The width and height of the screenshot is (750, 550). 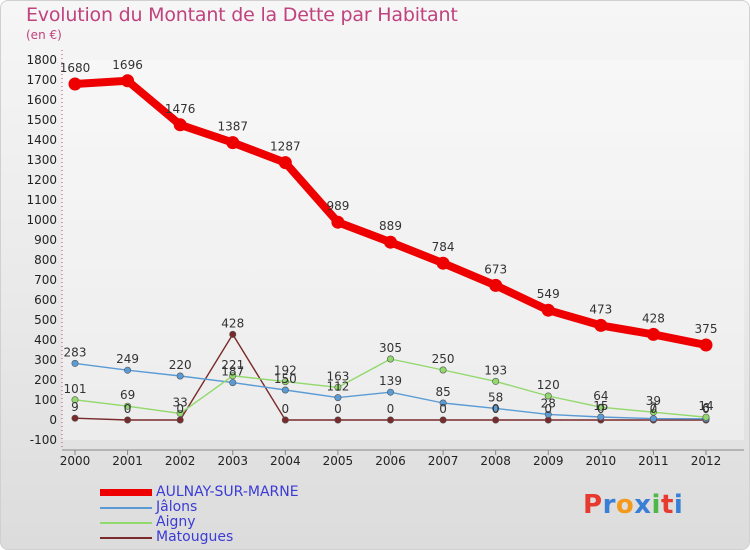 What do you see at coordinates (41, 220) in the screenshot?
I see `y-tick-label: 1000` at bounding box center [41, 220].